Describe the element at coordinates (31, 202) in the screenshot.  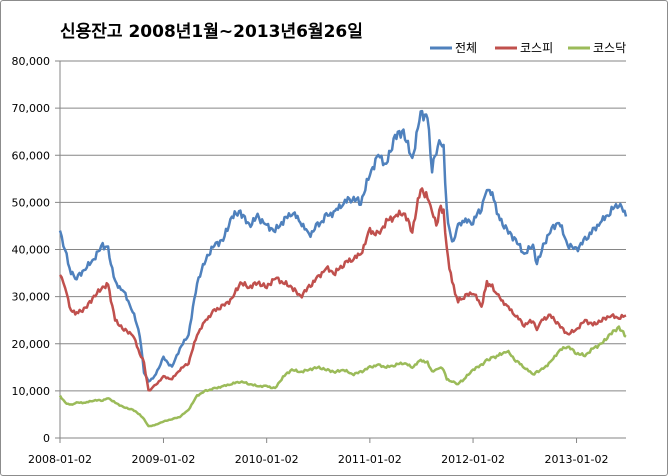
I see `y-tick-label: 50,000` at that location.